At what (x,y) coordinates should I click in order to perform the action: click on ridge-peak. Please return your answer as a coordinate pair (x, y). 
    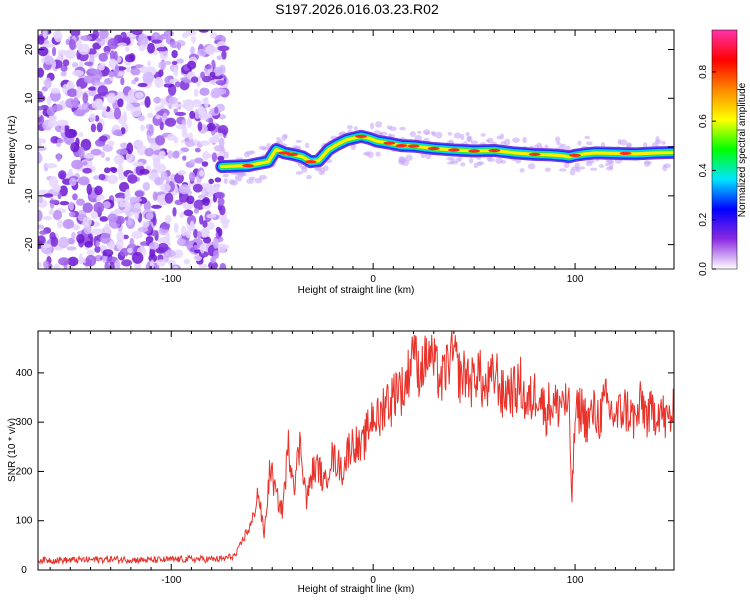
    Looking at the image, I should click on (389, 143).